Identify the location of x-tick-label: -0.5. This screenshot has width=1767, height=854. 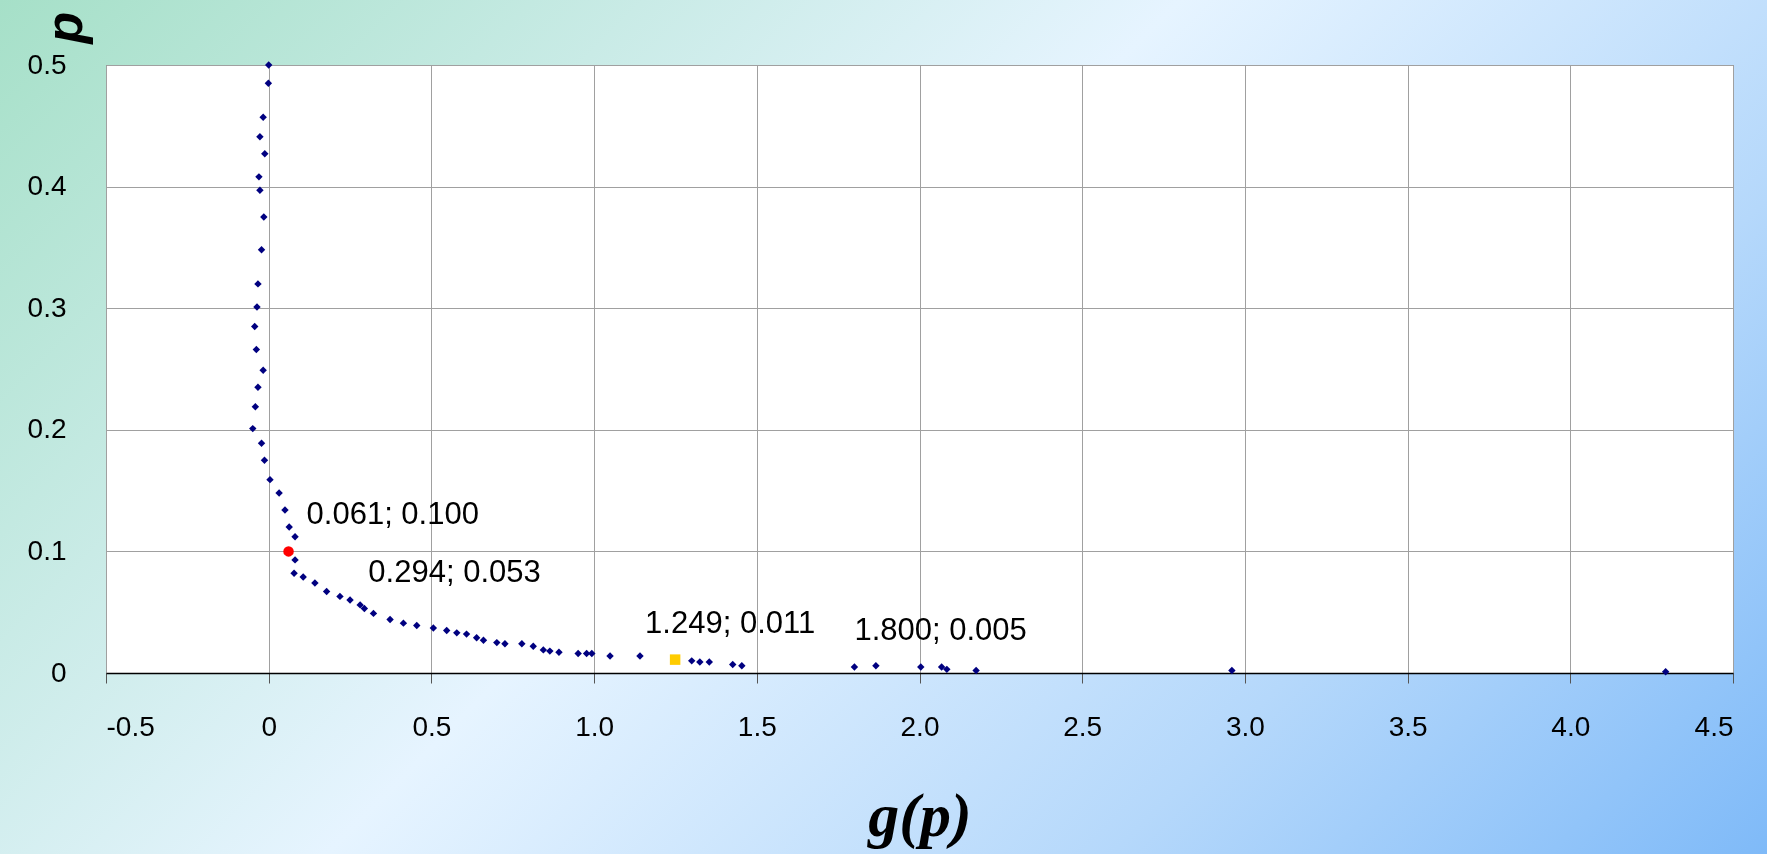
(130, 726).